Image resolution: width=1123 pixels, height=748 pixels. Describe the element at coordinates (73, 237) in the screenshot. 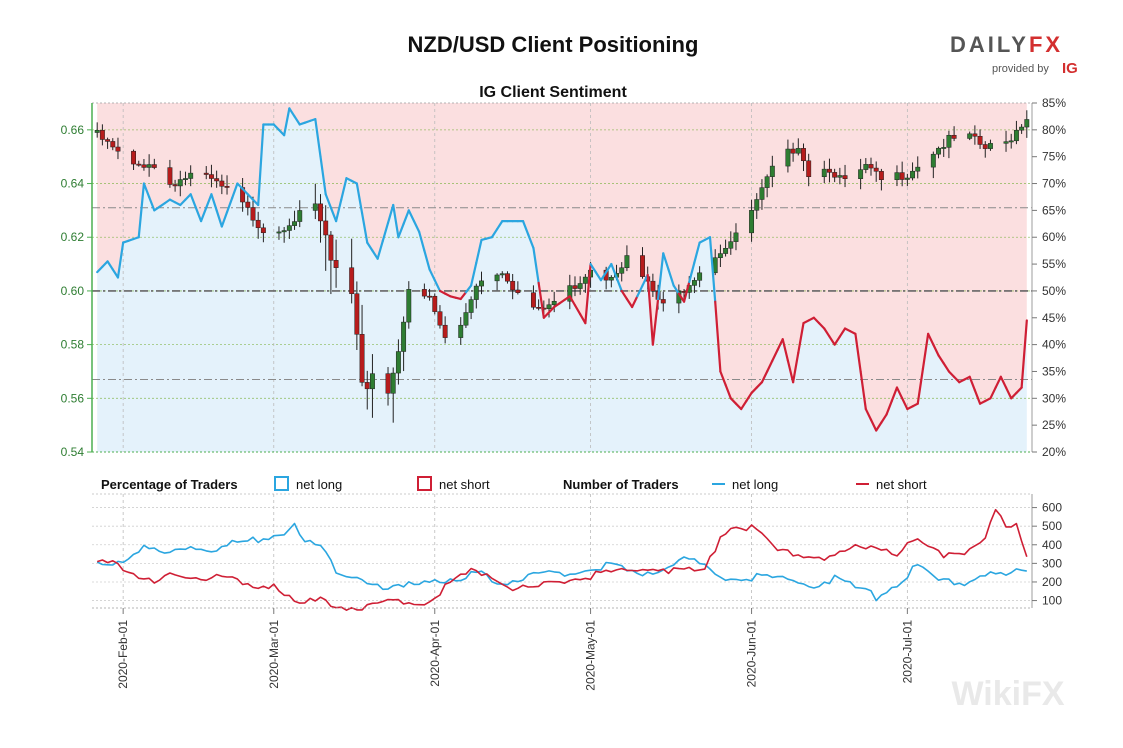

I see `price-tick-label: 0.62` at that location.